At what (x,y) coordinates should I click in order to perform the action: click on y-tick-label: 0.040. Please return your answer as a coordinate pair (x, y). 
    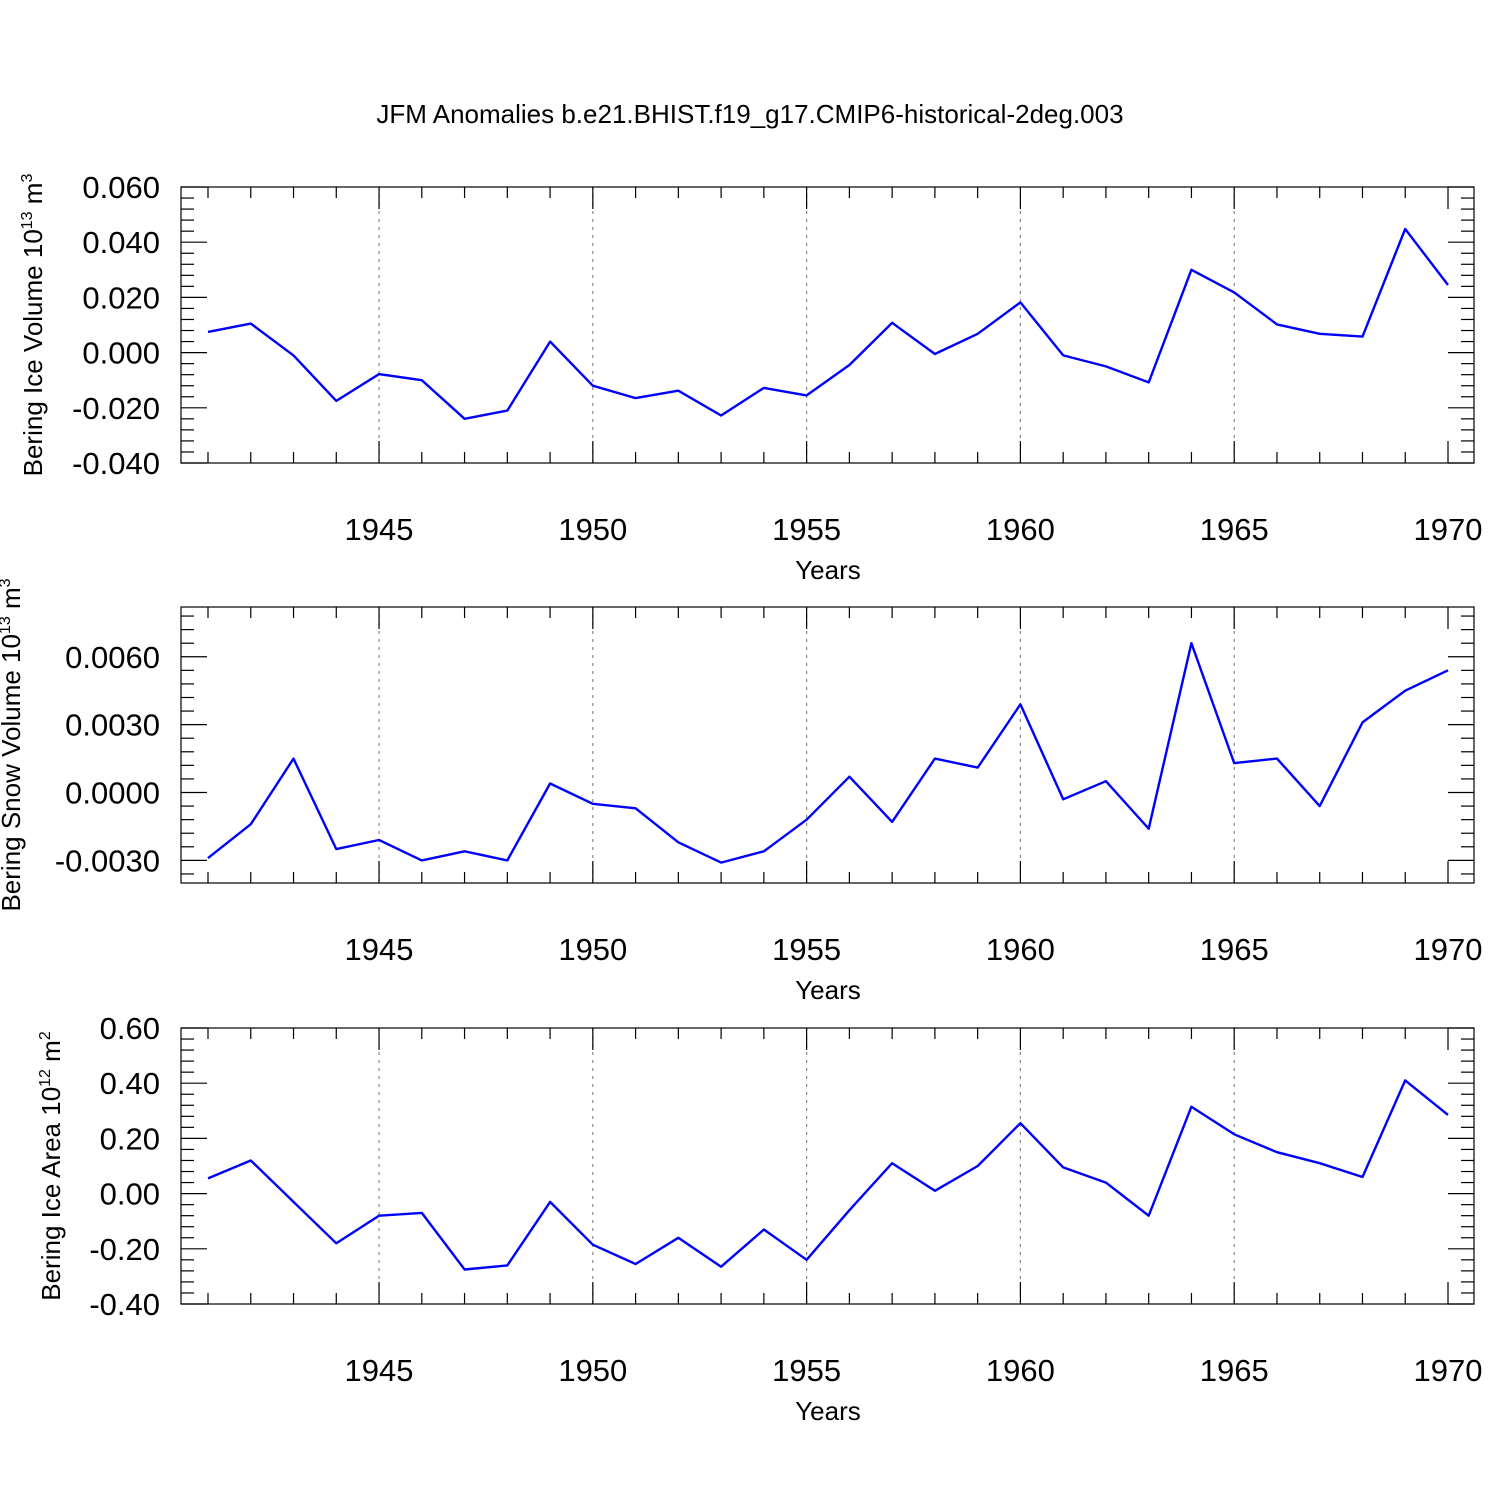
    Looking at the image, I should click on (121, 242).